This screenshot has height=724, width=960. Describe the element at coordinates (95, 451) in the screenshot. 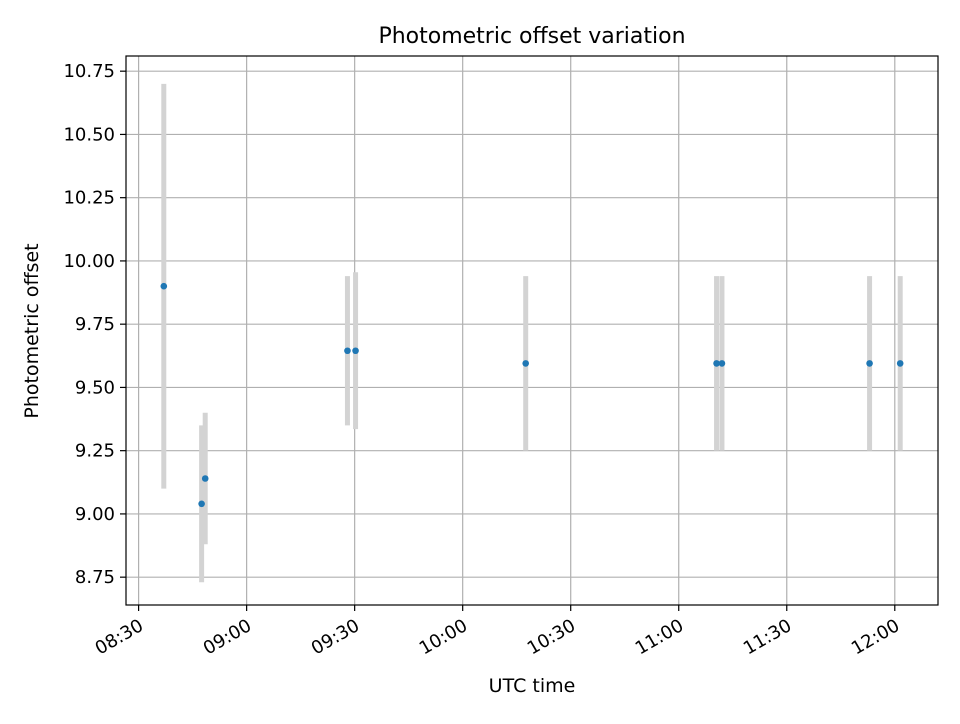

I see `y-tick-label: 9.25` at that location.